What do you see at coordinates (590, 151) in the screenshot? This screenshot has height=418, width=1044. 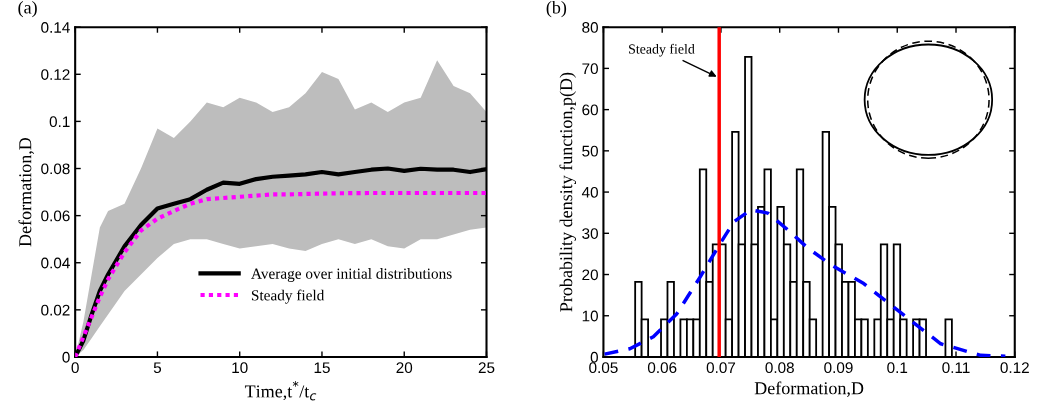 I see `y-tick-label: 50` at bounding box center [590, 151].